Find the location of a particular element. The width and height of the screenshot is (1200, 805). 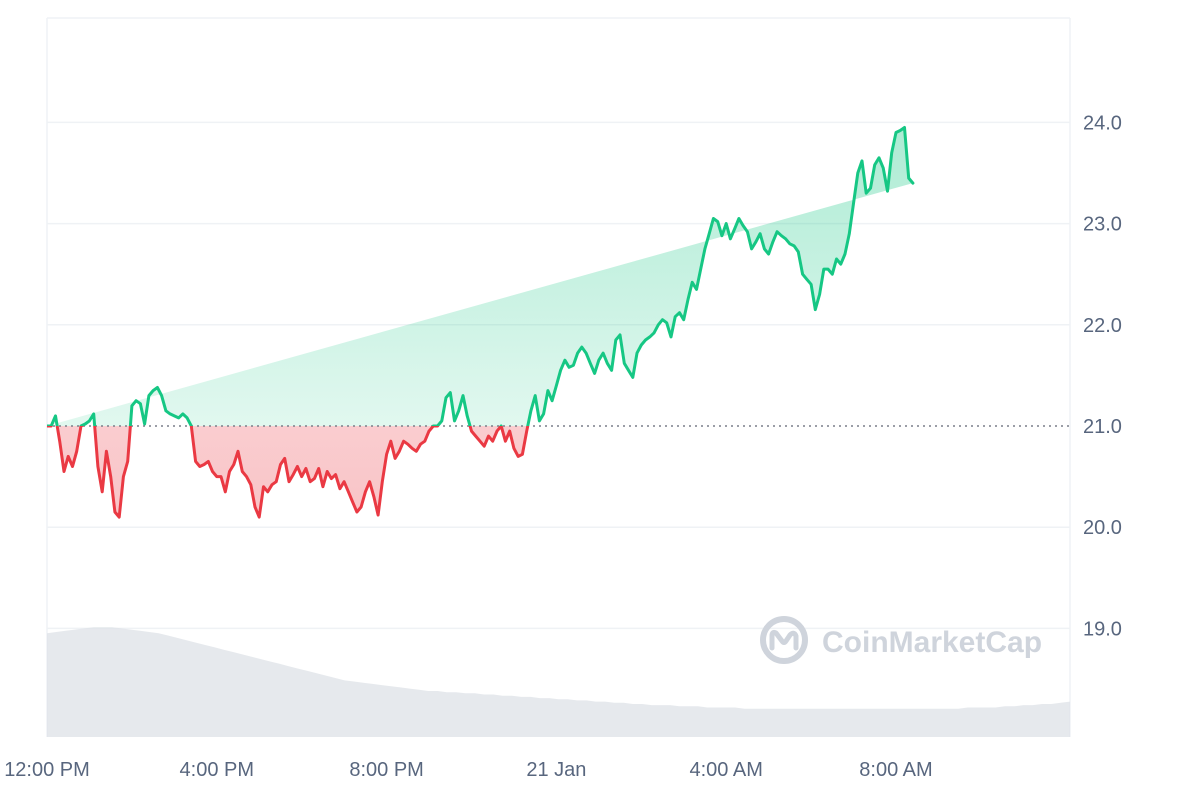

y-tick-label: 19.0 is located at coordinates (1102, 629).